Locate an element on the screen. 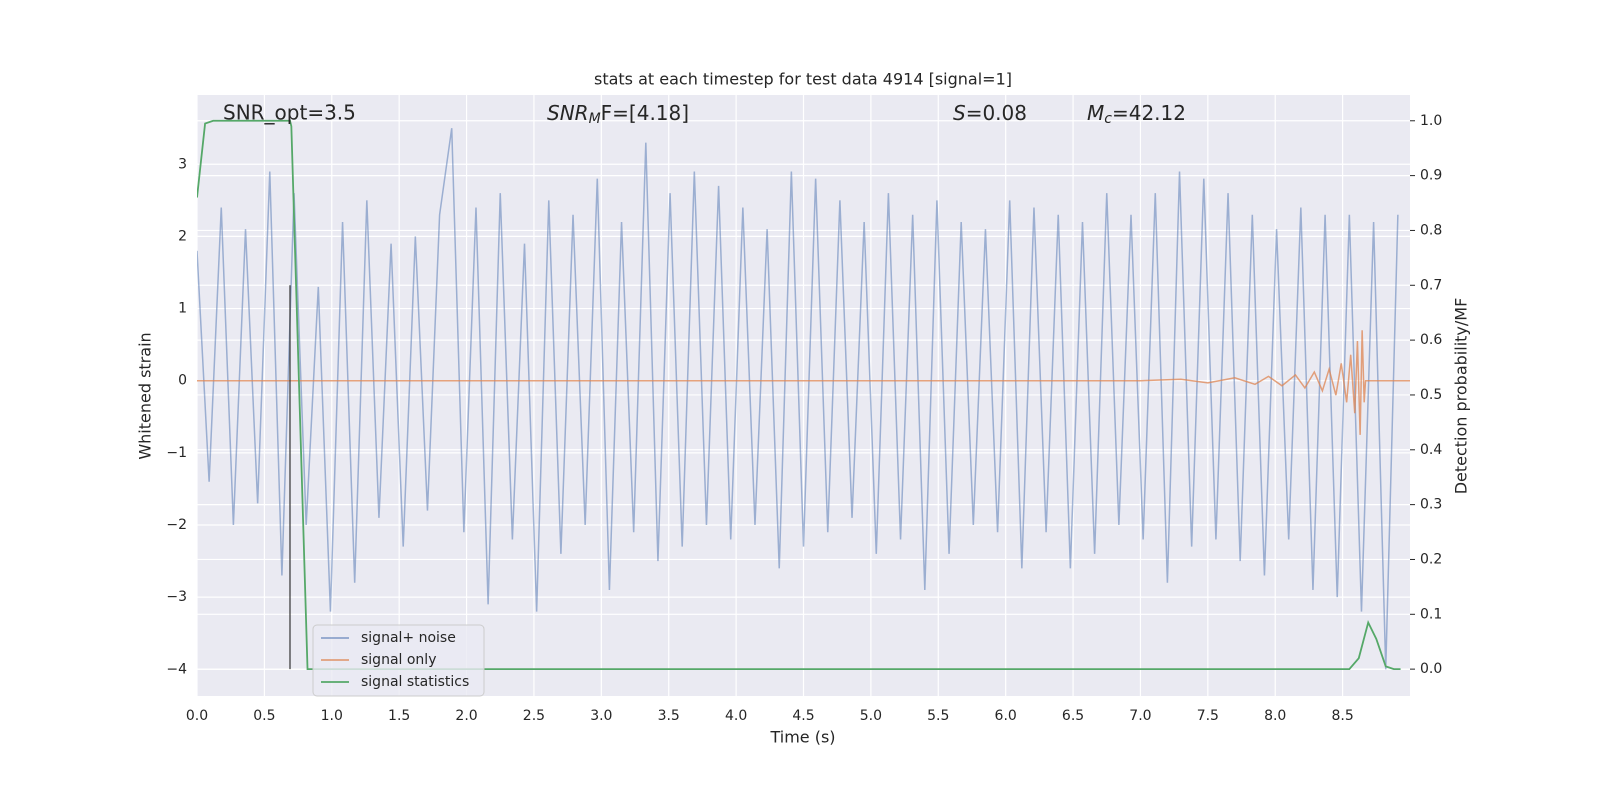  x-tick-label: 0.5 is located at coordinates (264, 716).